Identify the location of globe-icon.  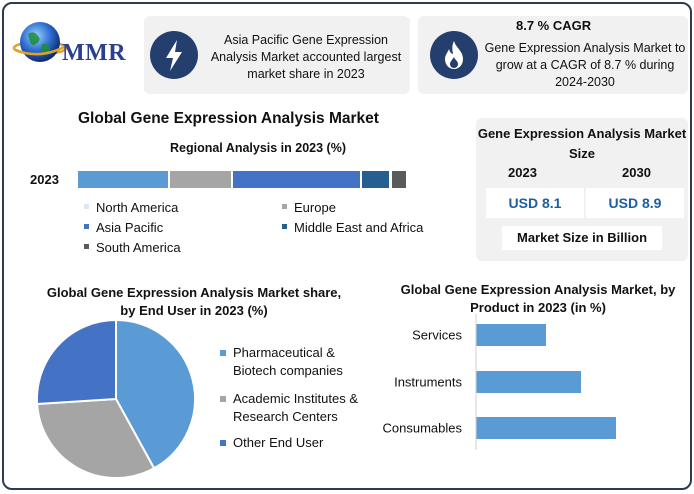
(40, 42).